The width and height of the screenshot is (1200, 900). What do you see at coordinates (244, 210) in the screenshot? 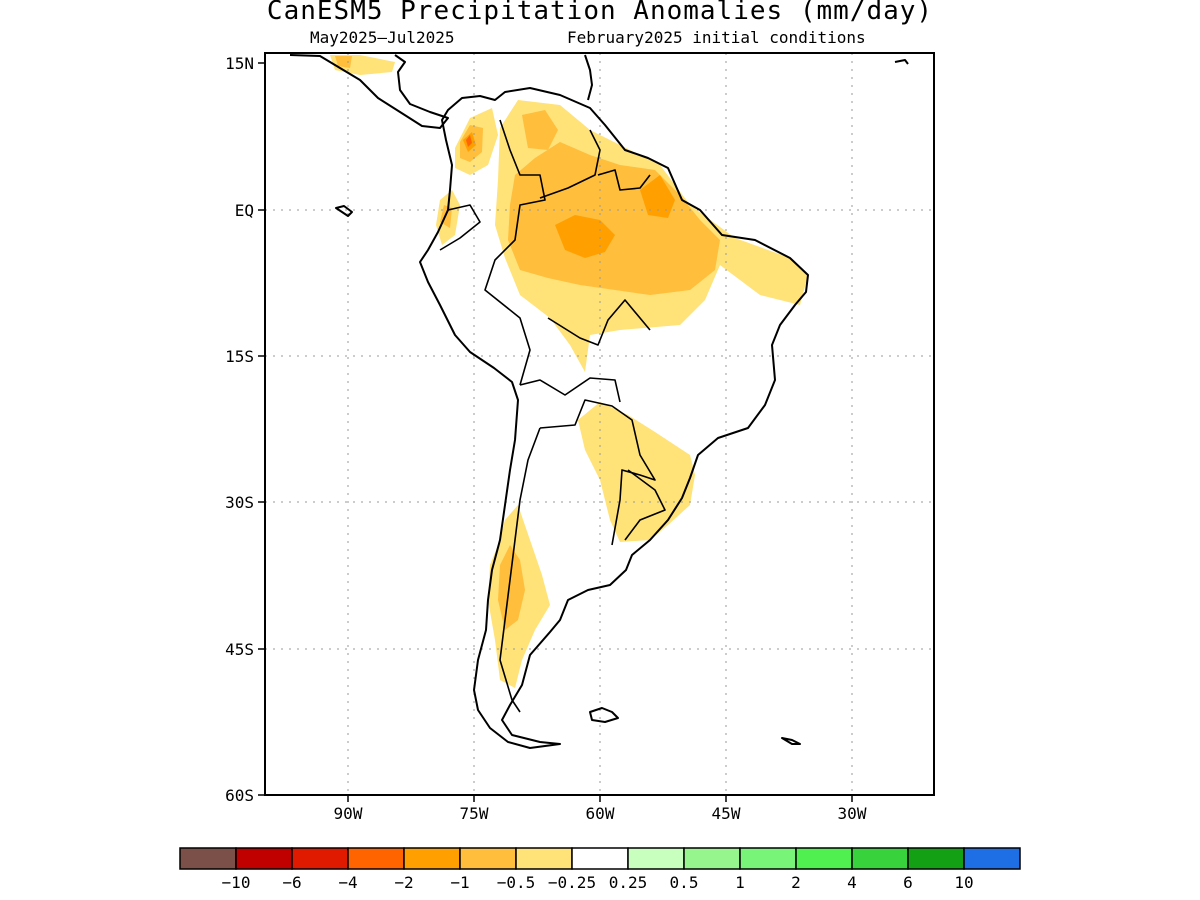
I see `lat-label-eq: EQ` at bounding box center [244, 210].